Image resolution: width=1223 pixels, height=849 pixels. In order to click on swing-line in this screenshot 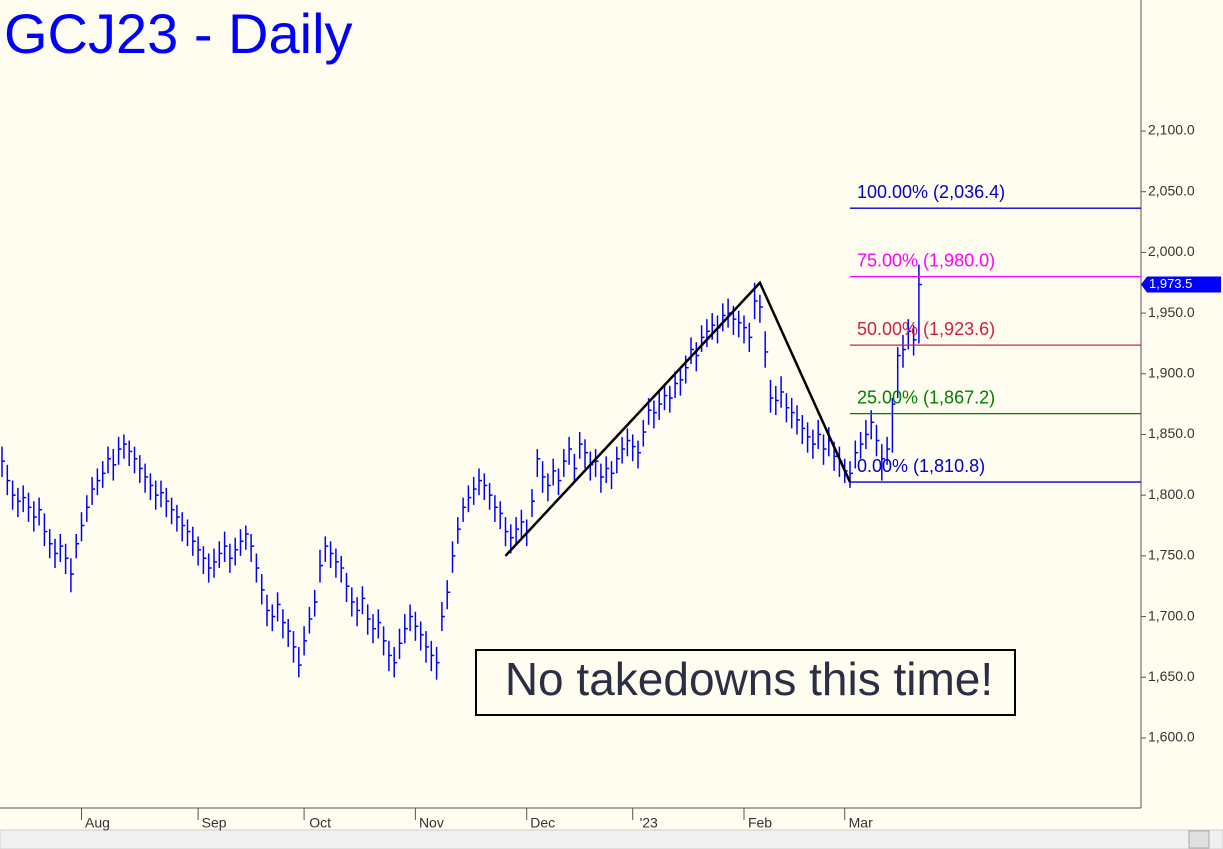, I will do `click(678, 418)`.